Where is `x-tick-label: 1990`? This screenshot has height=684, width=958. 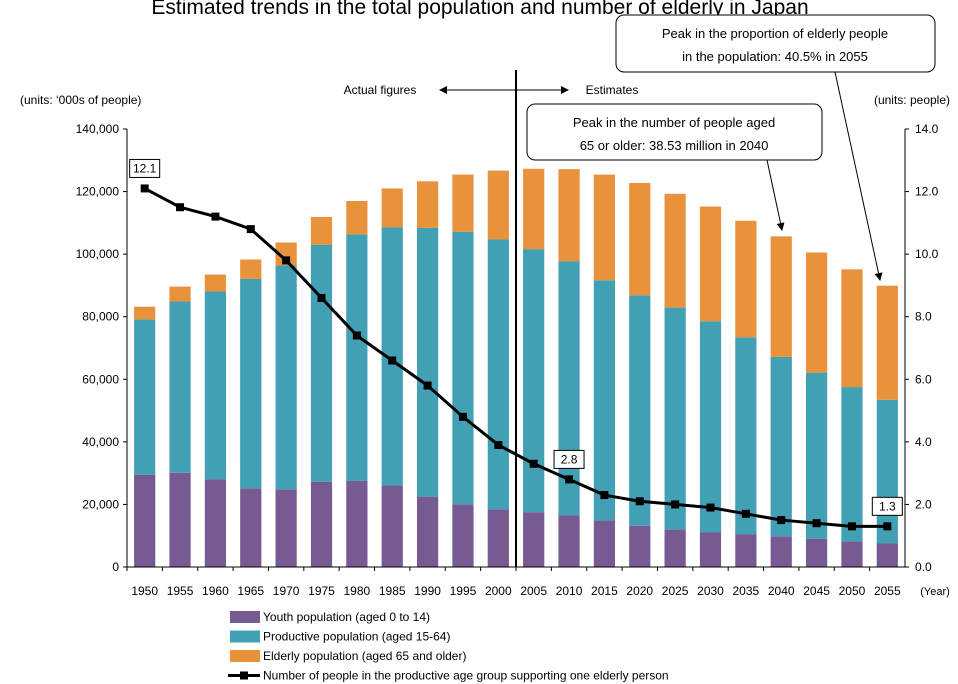
x-tick-label: 1990 is located at coordinates (427, 591).